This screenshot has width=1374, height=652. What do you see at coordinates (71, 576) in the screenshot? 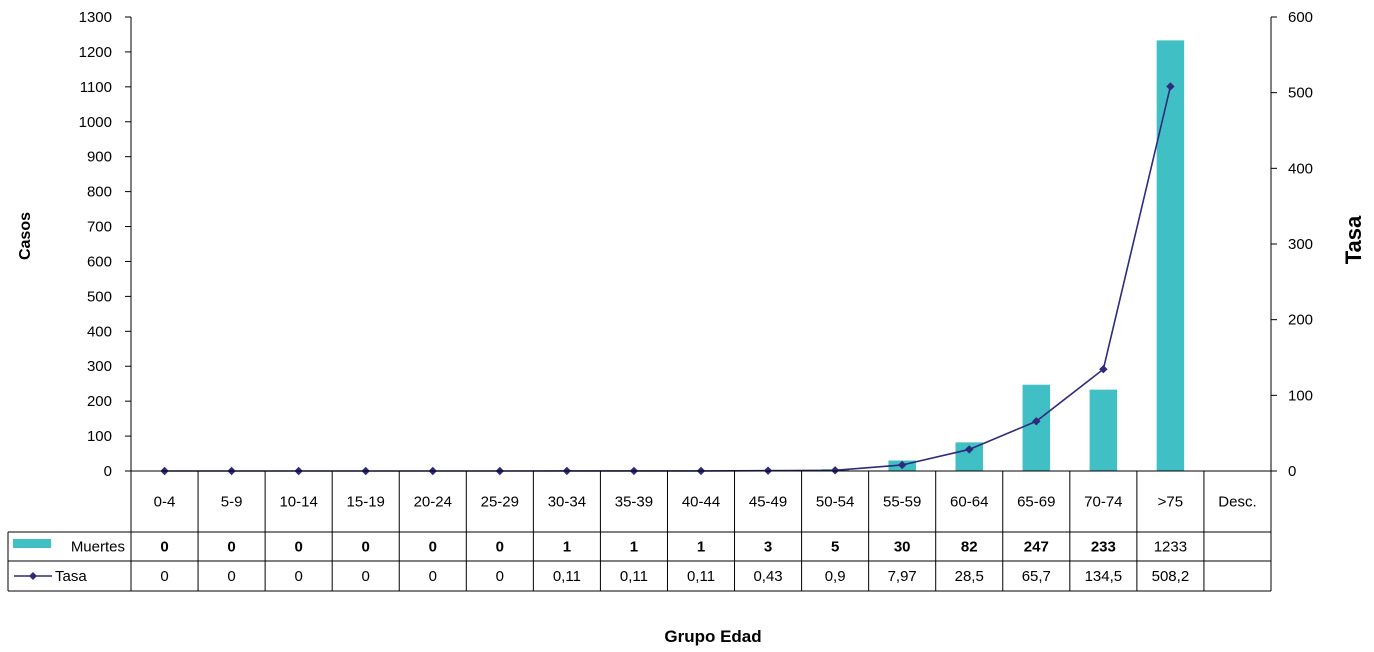
I see `legend-tasa-label: Tasa` at bounding box center [71, 576].